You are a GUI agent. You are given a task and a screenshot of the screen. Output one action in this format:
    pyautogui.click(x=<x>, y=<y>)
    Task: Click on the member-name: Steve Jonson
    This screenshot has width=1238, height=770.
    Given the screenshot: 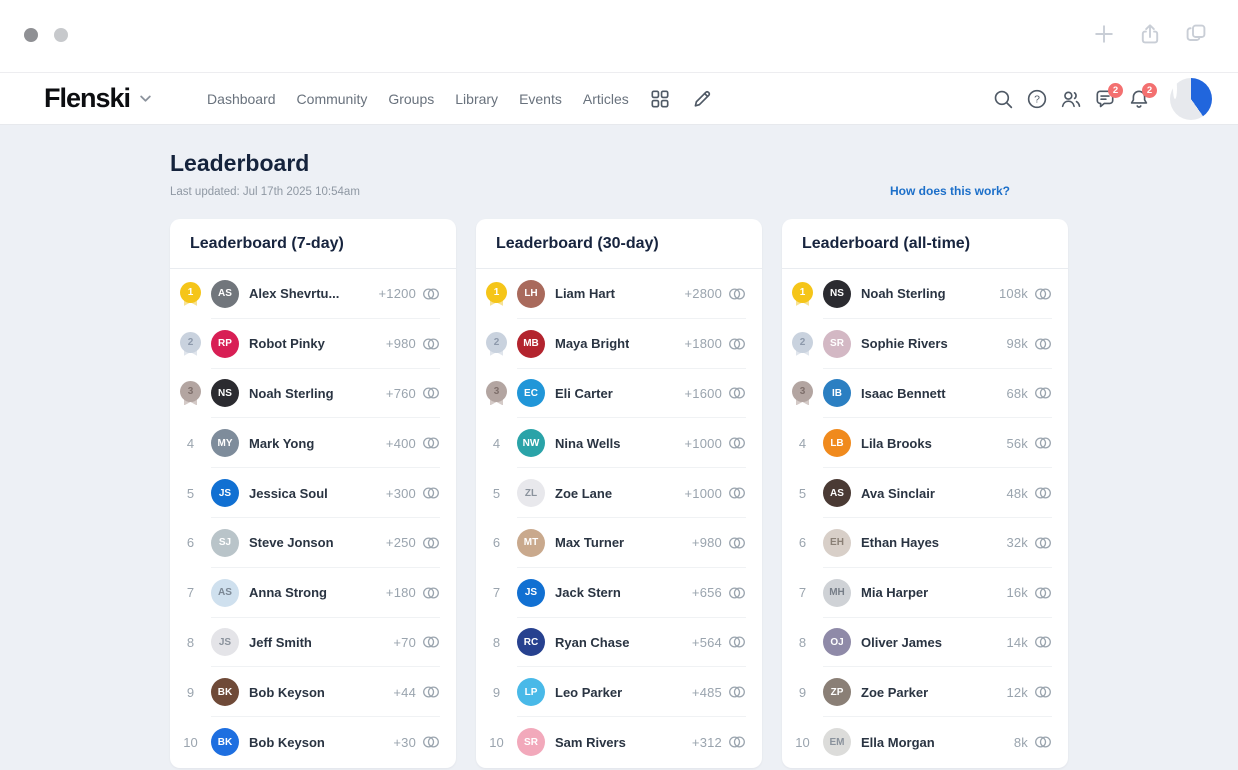 What is the action you would take?
    pyautogui.click(x=291, y=543)
    